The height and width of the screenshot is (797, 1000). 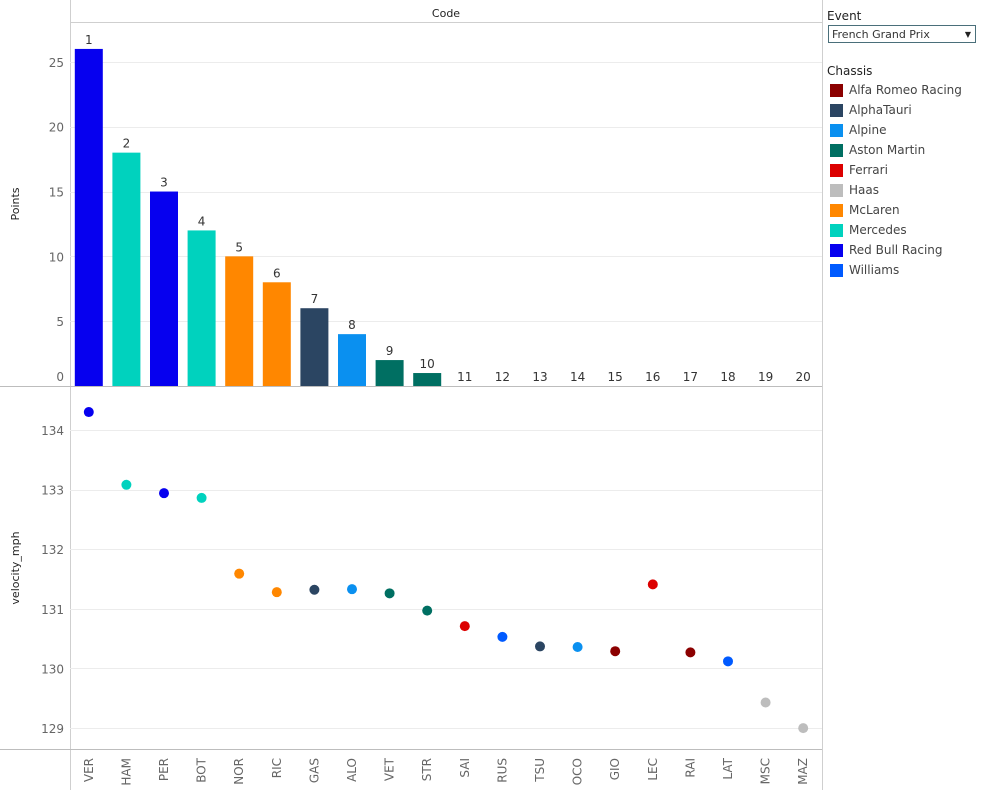 What do you see at coordinates (239, 247) in the screenshot?
I see `finish-position-label: 5` at bounding box center [239, 247].